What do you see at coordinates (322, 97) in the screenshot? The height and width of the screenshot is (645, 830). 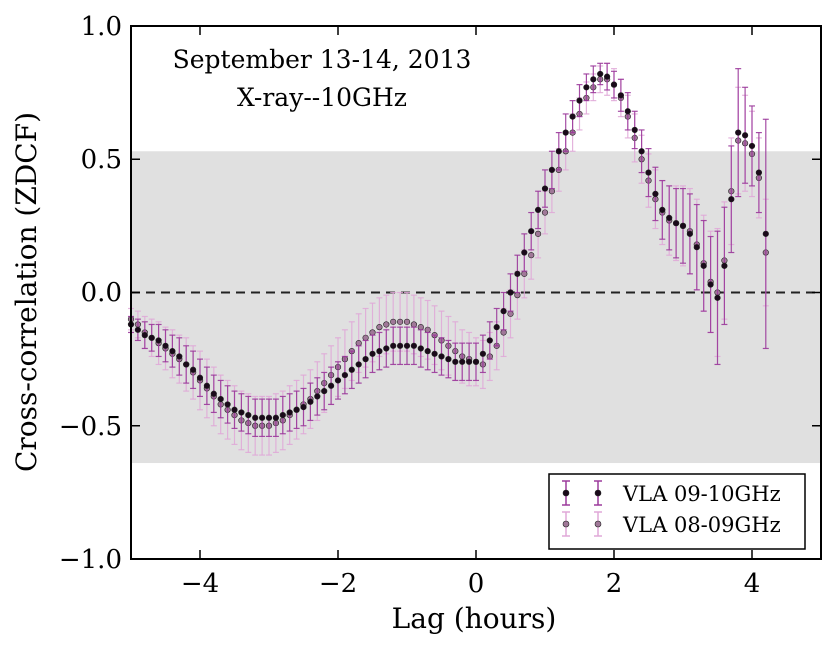 I see `annotation-bands: X-ray--10GHz` at bounding box center [322, 97].